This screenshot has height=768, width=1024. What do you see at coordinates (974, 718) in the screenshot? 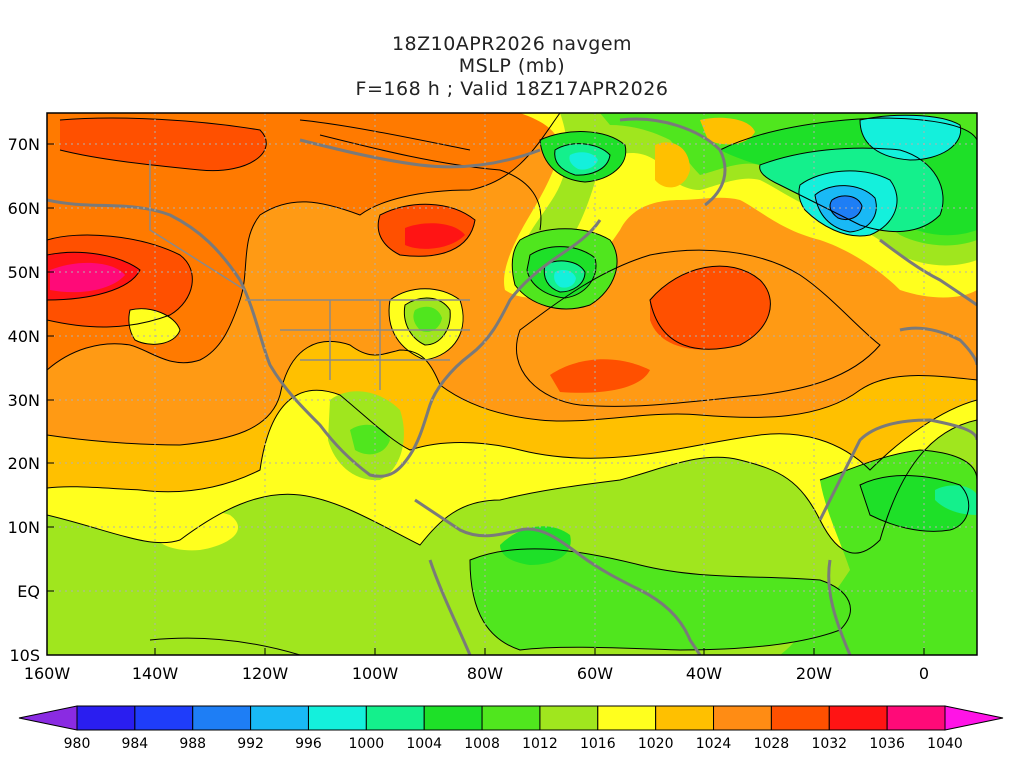
I see `colorbar-over-triangle` at bounding box center [974, 718].